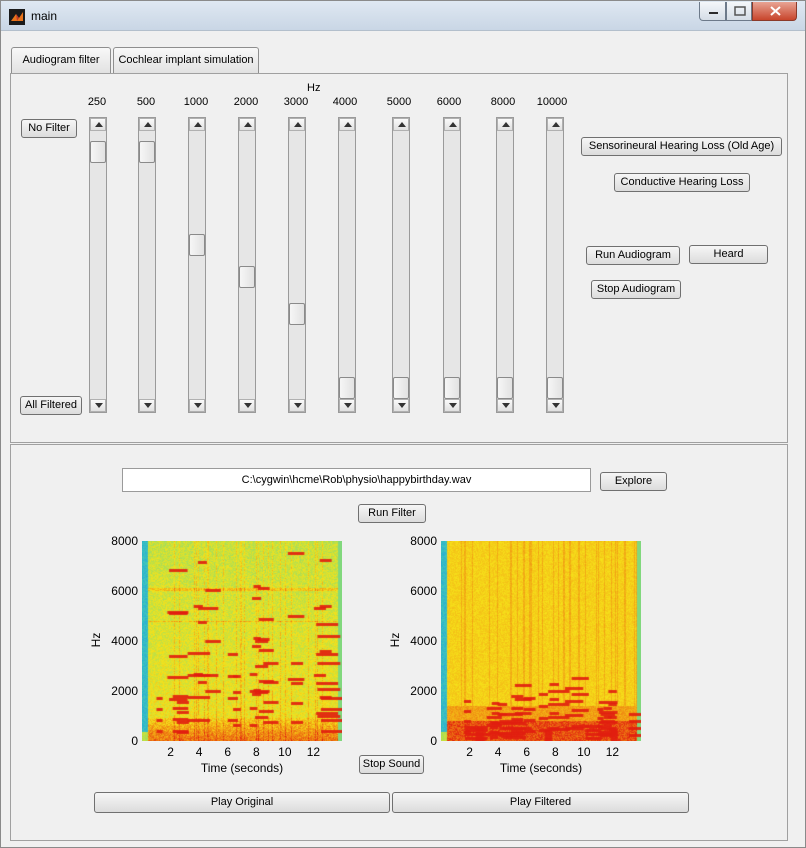 The height and width of the screenshot is (848, 806). What do you see at coordinates (540, 802) in the screenshot?
I see `play-filtered-button: Play Filtered` at bounding box center [540, 802].